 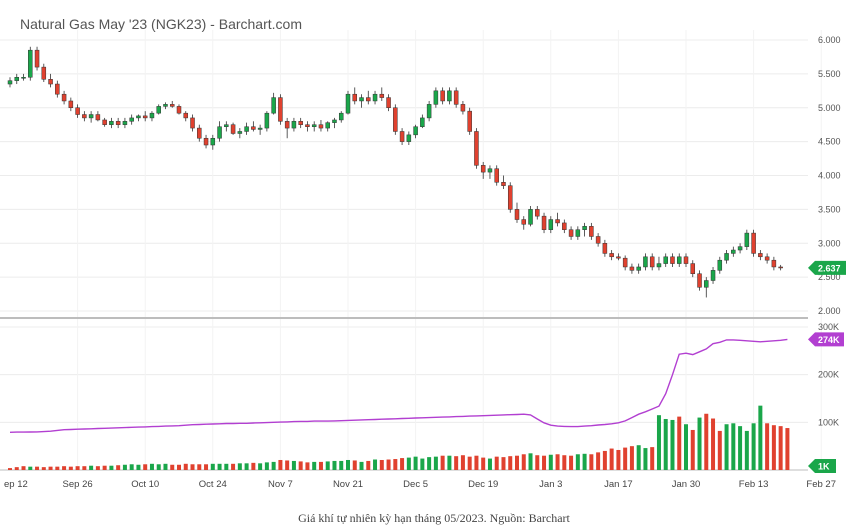 I want to click on open-interest-badge: 274K, so click(x=826, y=339).